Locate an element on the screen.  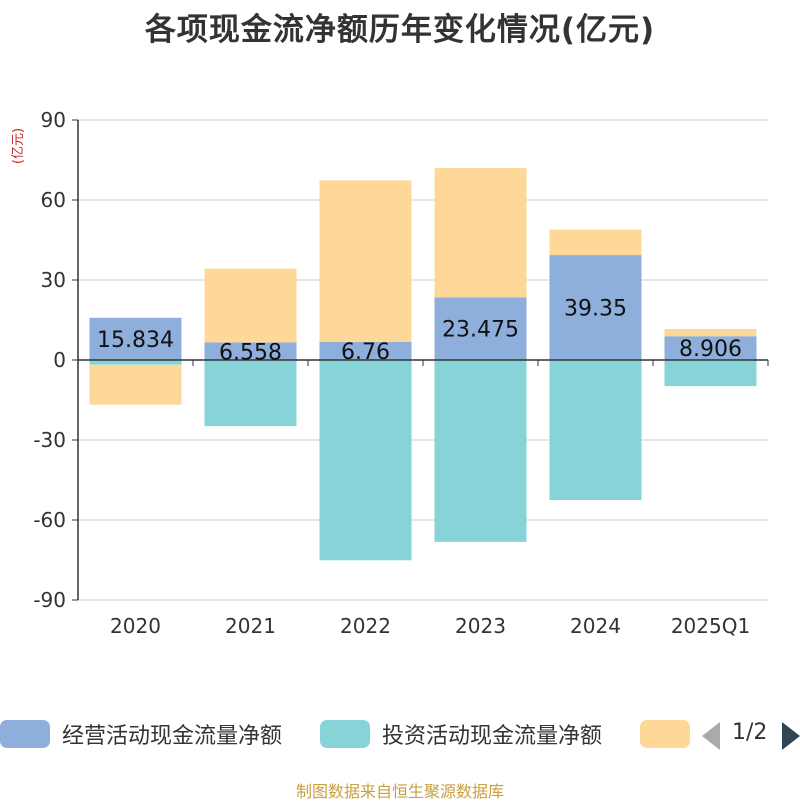
x-tick-label: 2020 is located at coordinates (135, 626).